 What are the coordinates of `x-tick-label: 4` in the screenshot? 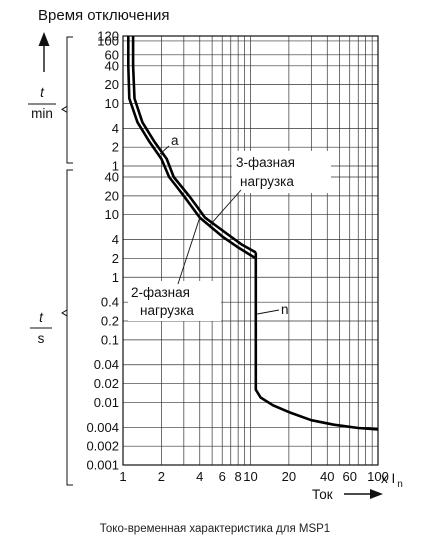 It's located at (199, 476).